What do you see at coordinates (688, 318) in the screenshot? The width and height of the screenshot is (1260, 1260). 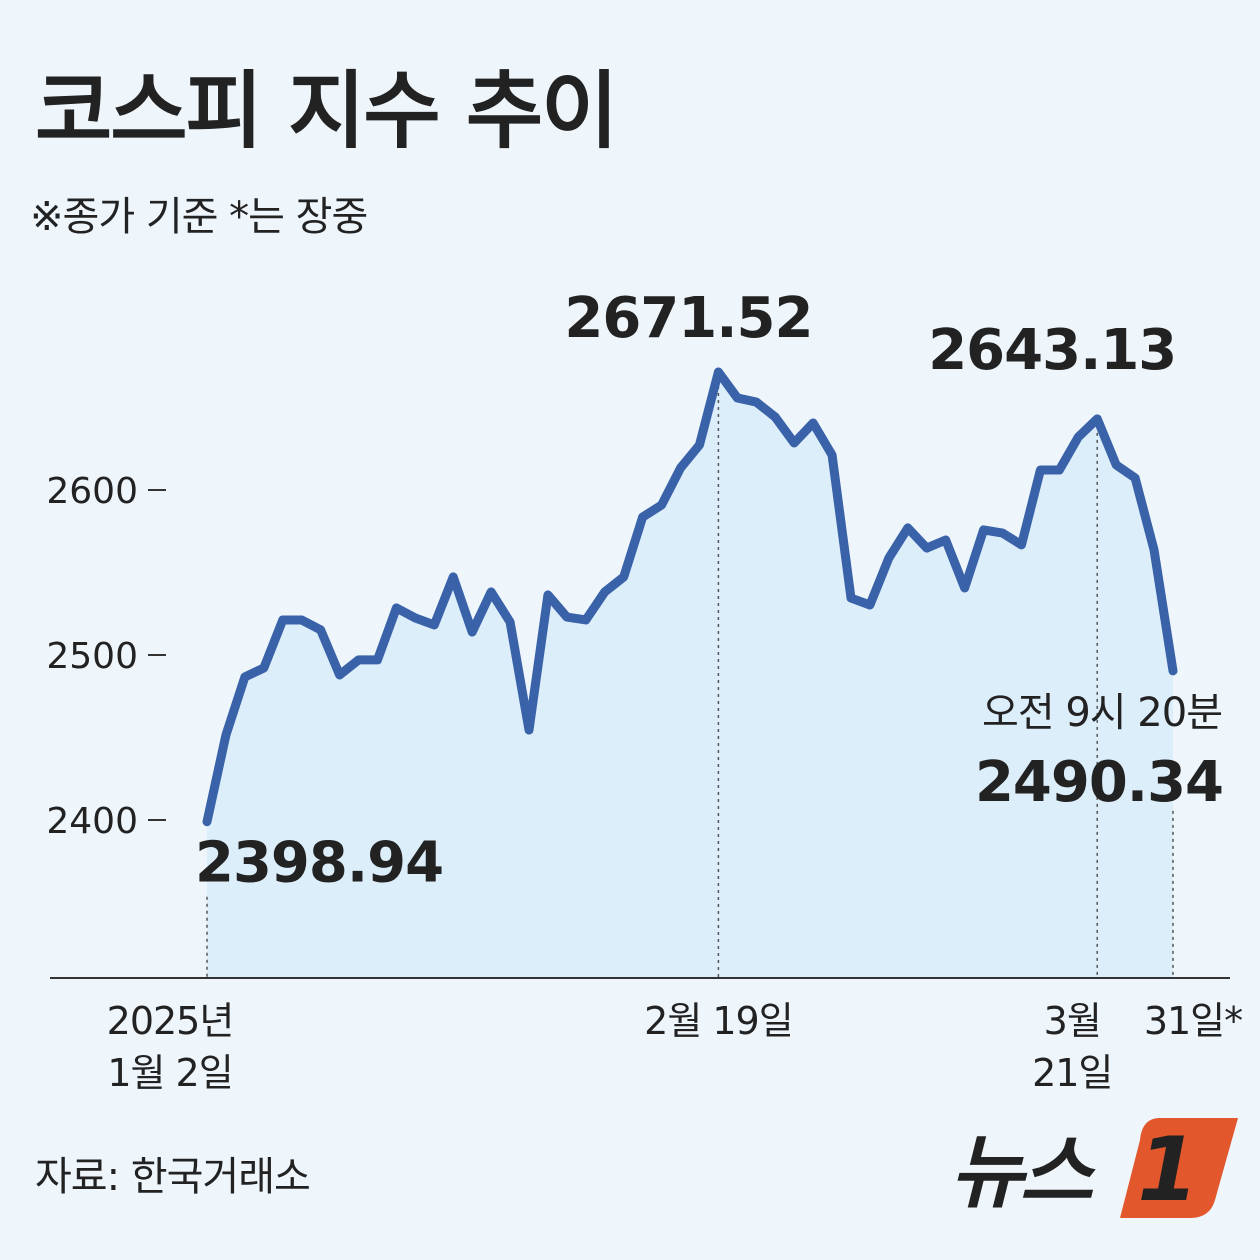 I see `value-label: 2671.52` at bounding box center [688, 318].